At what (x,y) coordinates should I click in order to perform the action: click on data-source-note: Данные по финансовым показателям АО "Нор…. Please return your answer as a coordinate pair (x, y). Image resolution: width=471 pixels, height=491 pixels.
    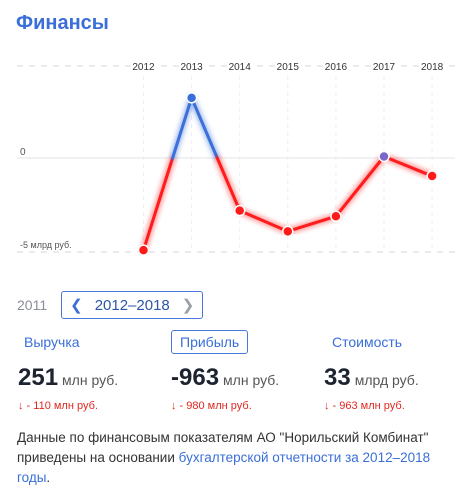
    Looking at the image, I should click on (237, 458).